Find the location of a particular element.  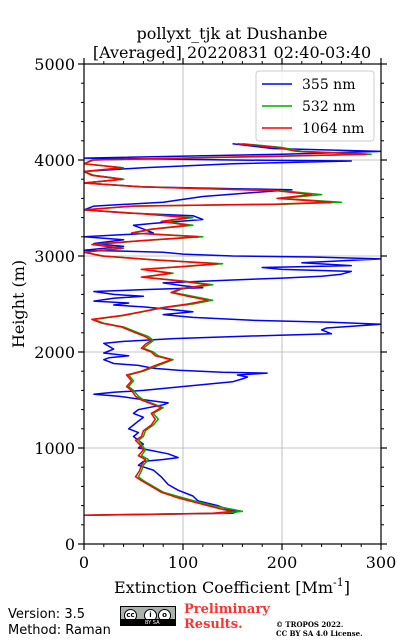

y-tick-label: 2000 is located at coordinates (54, 352).